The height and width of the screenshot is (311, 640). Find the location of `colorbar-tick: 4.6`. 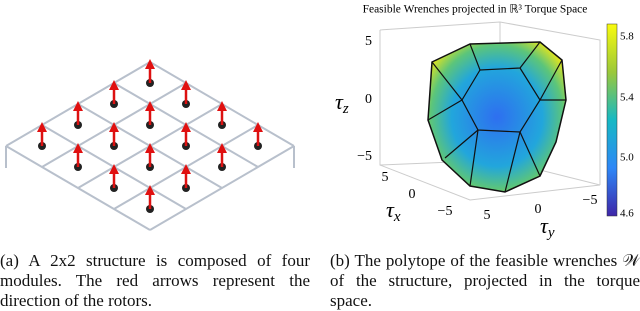

colorbar-tick: 4.6 is located at coordinates (627, 214).